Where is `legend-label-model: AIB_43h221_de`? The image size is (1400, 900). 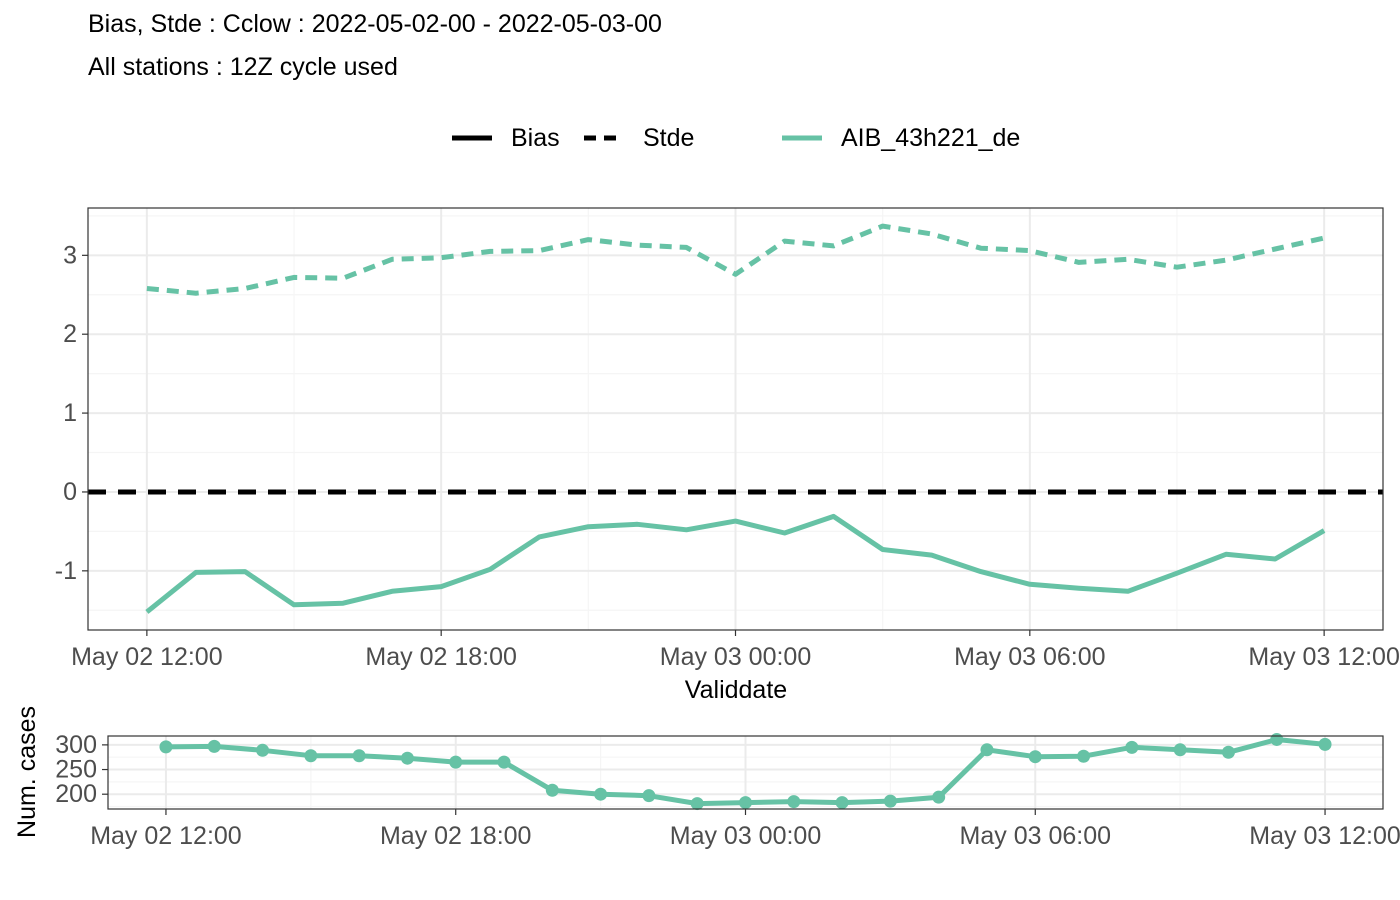 legend-label-model: AIB_43h221_de is located at coordinates (930, 138).